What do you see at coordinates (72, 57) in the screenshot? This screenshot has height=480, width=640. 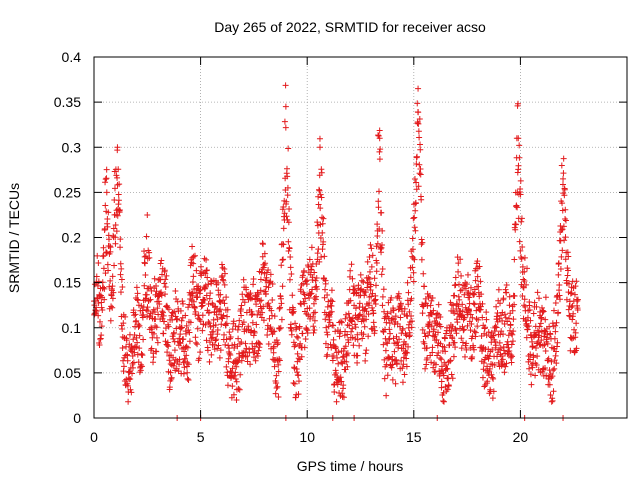 I see `y-tick-label: 0.4` at bounding box center [72, 57].